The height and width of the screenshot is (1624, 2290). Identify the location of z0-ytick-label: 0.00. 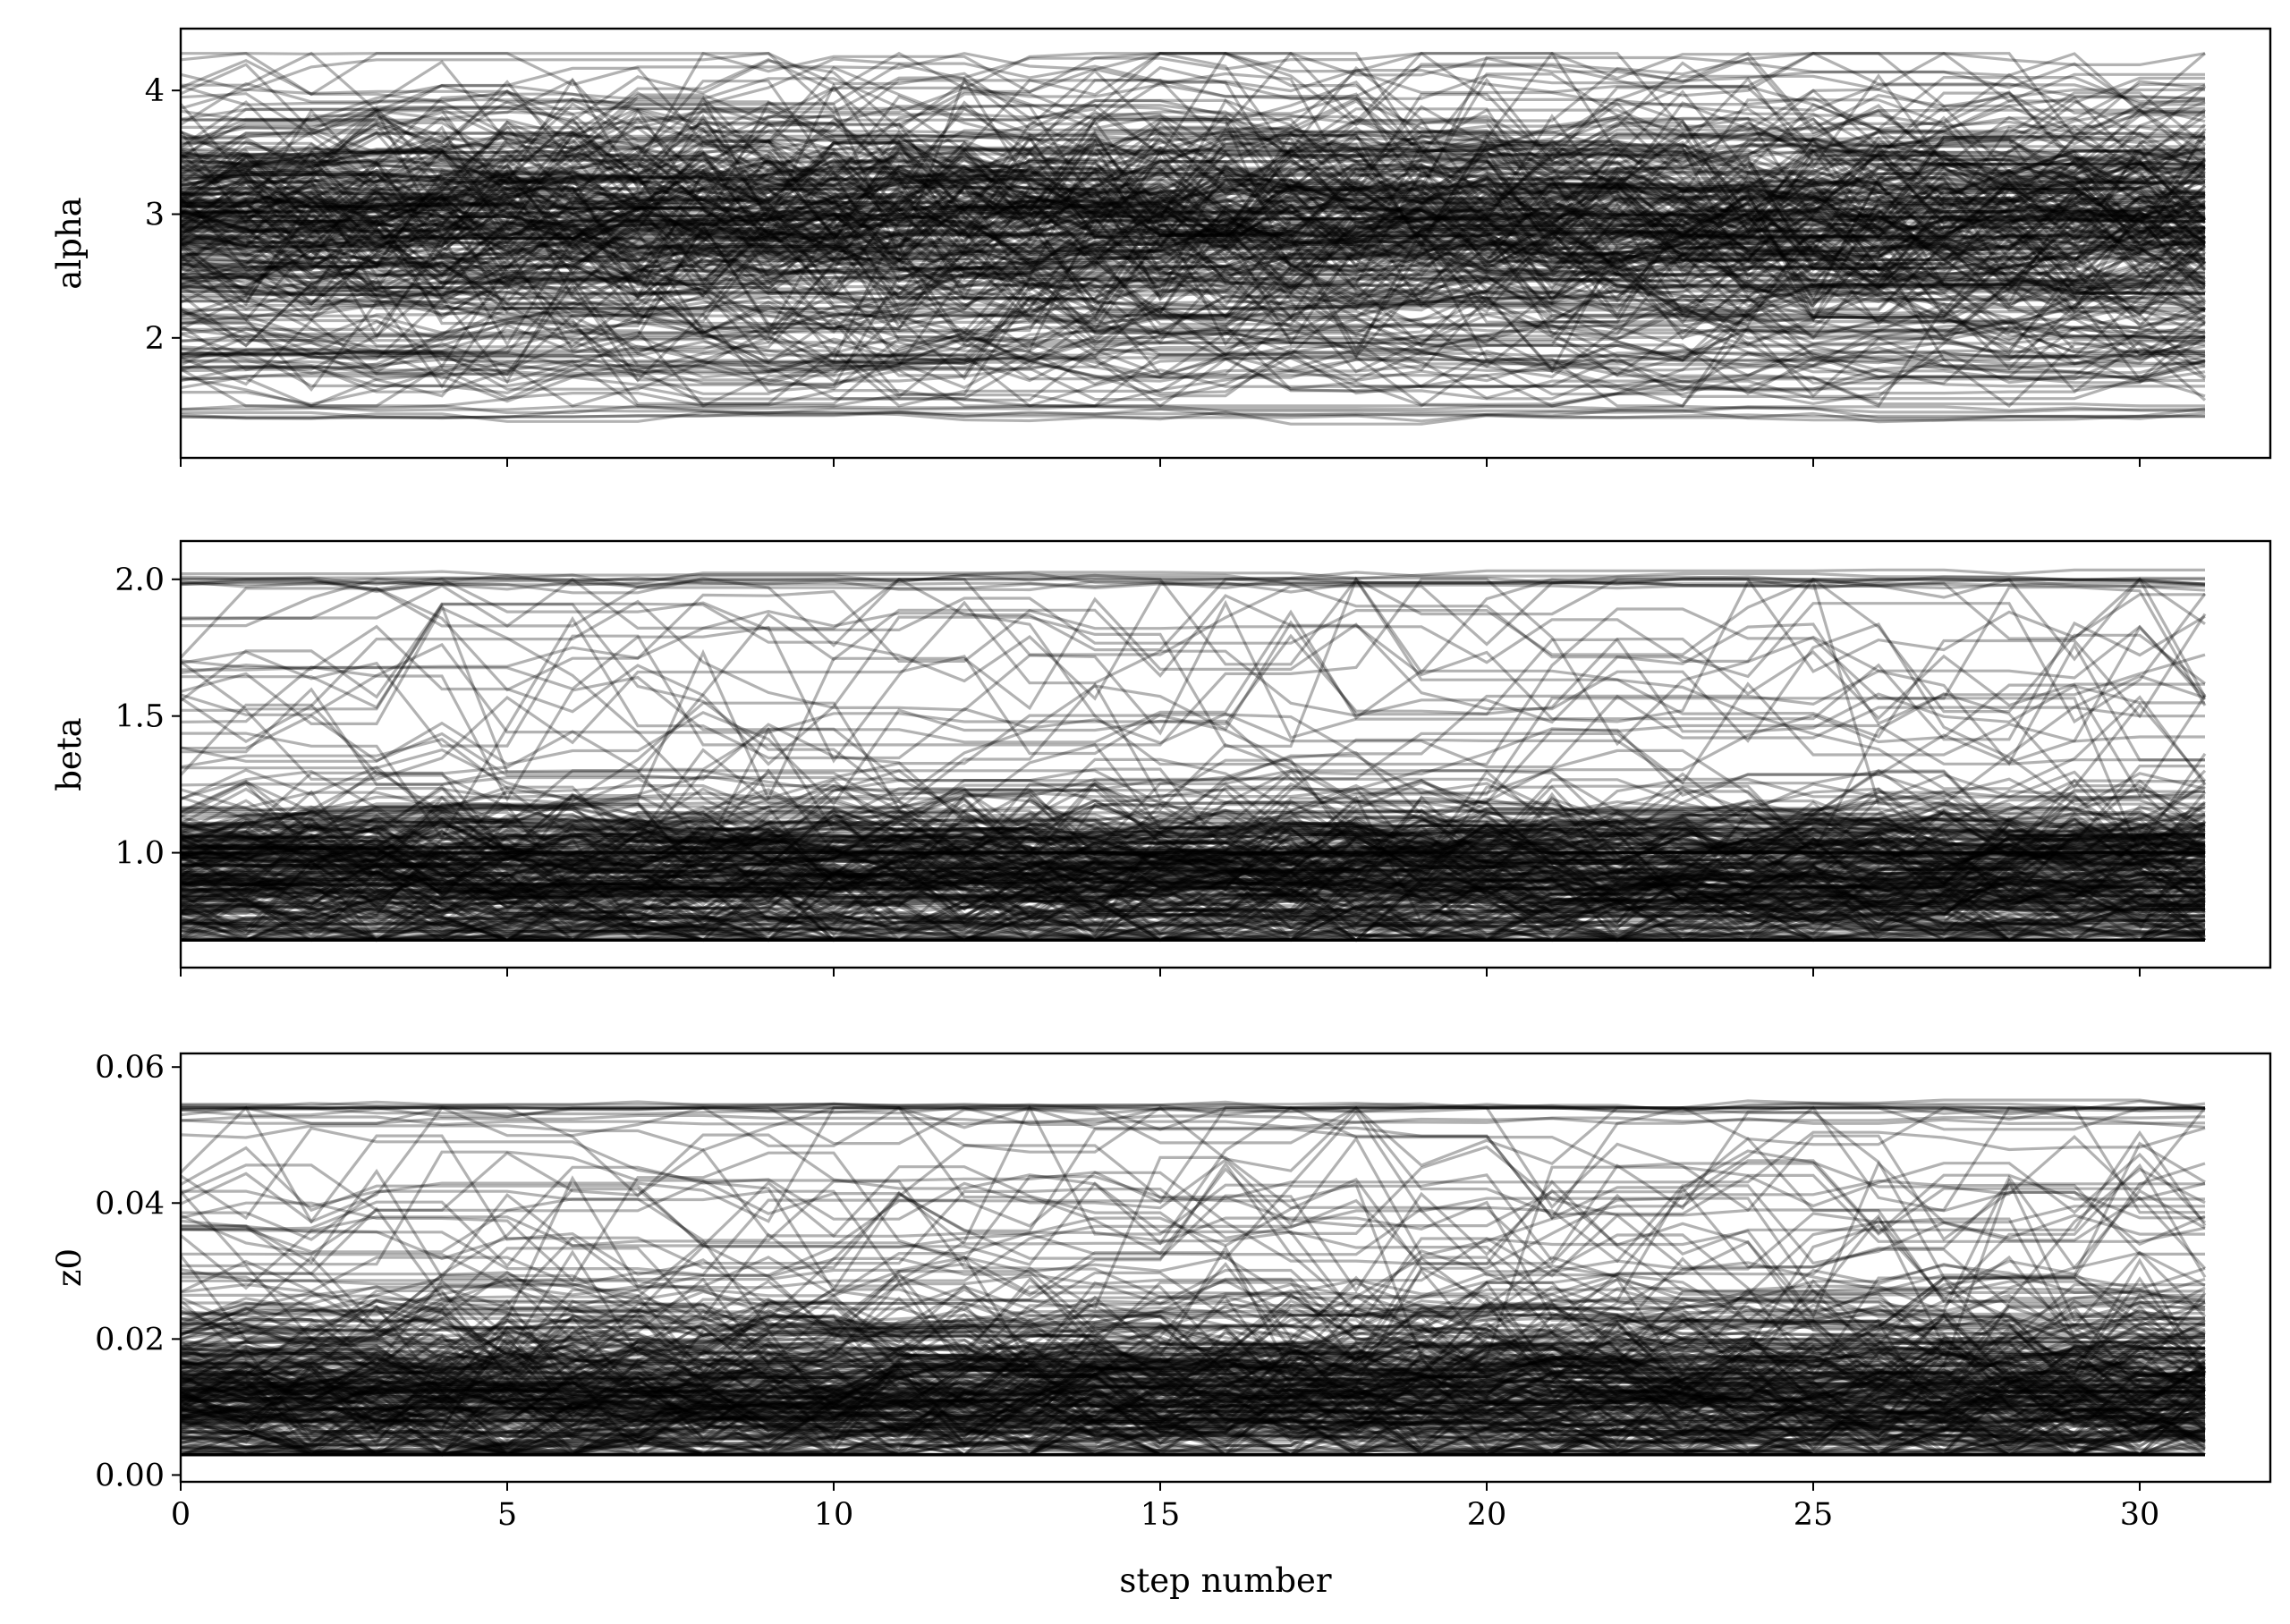
(130, 1475).